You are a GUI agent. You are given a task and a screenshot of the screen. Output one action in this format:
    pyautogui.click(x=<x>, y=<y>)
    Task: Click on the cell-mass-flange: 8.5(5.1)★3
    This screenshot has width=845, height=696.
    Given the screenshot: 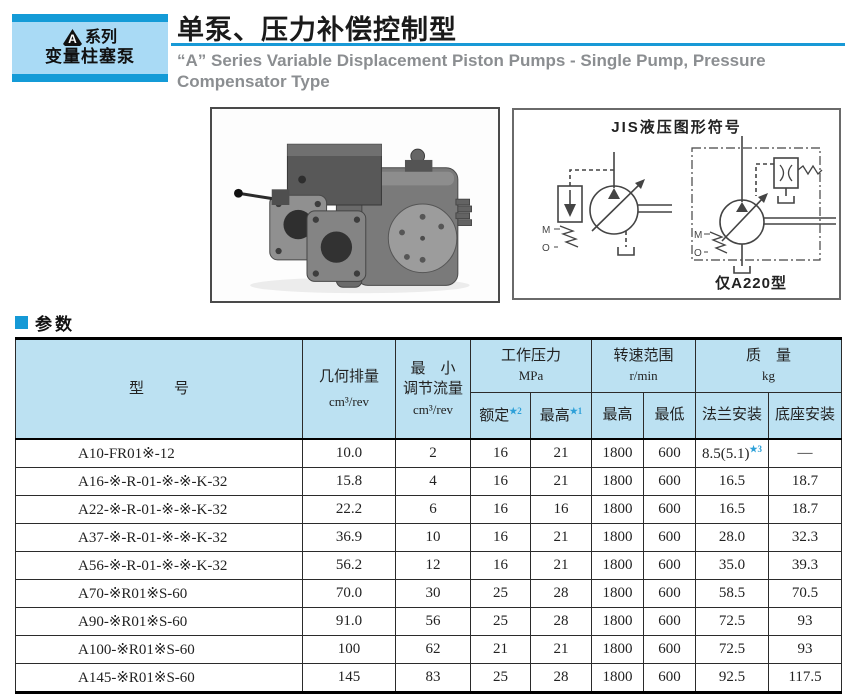 What is the action you would take?
    pyautogui.click(x=732, y=453)
    